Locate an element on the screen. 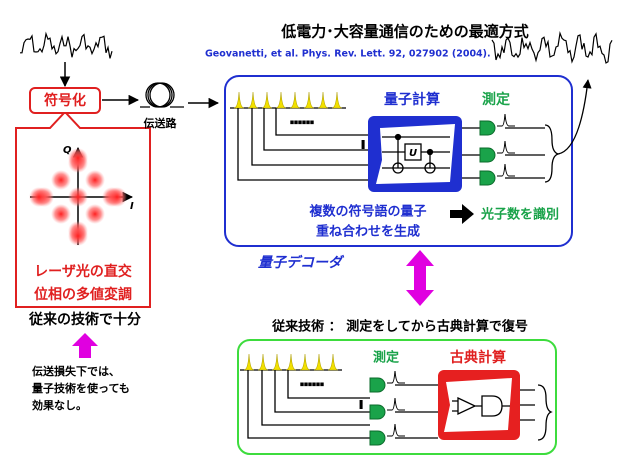  up-arrow is located at coordinates (85, 345).